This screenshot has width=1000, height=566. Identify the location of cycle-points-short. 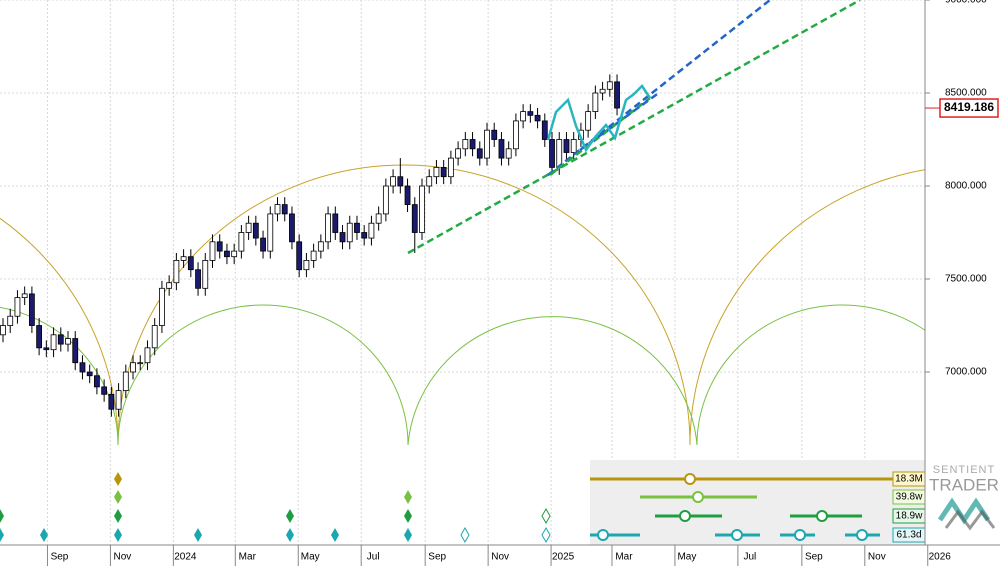
(732, 535).